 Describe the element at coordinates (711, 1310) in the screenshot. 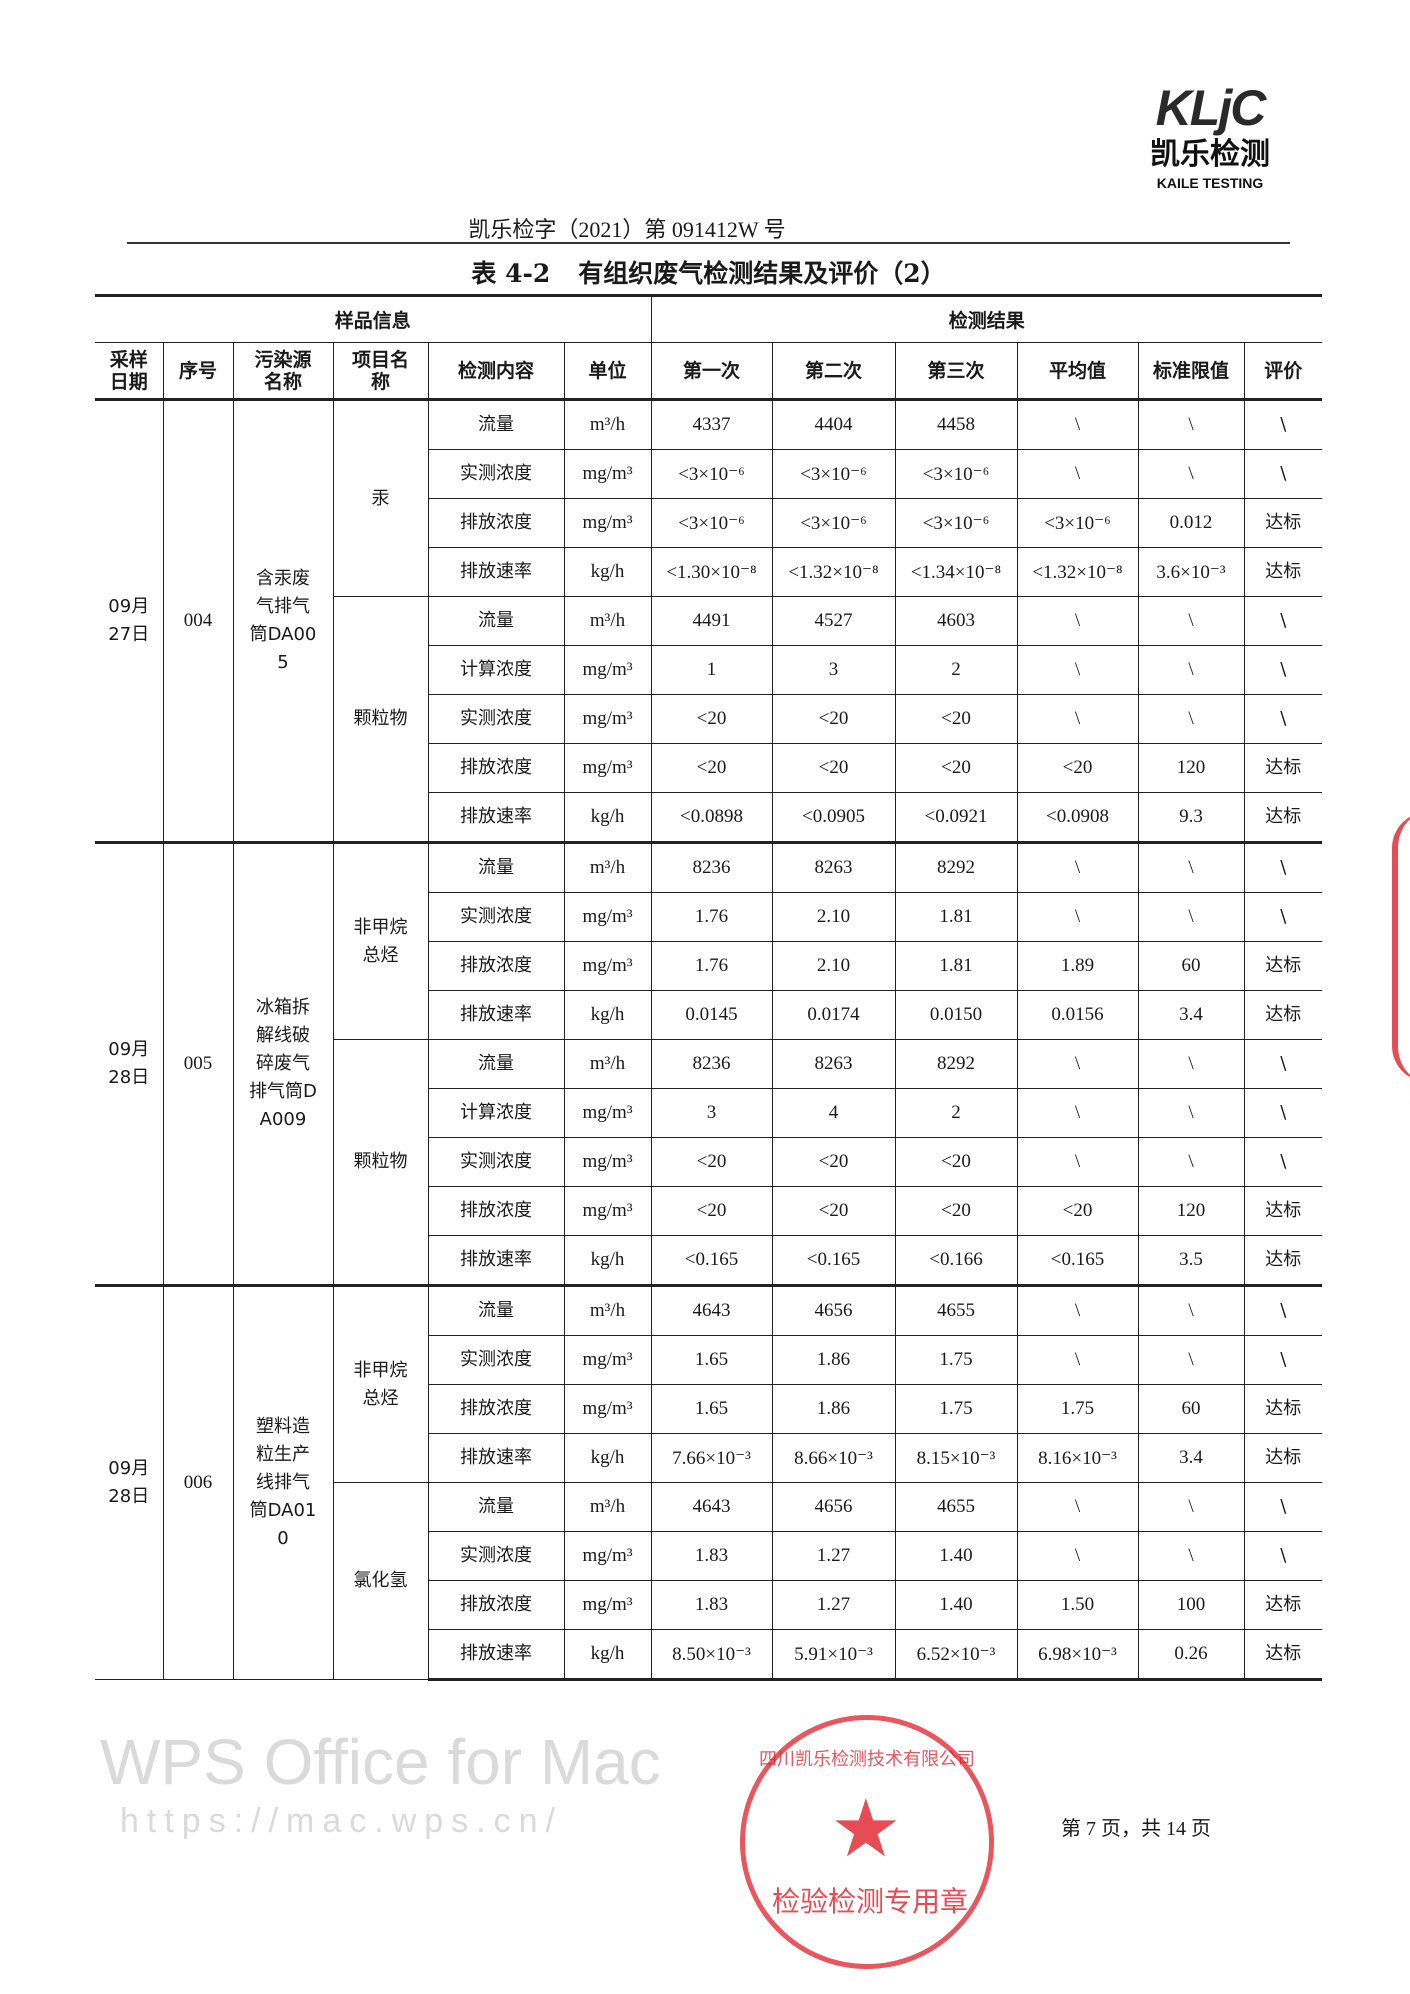

I see `first: 4643` at that location.